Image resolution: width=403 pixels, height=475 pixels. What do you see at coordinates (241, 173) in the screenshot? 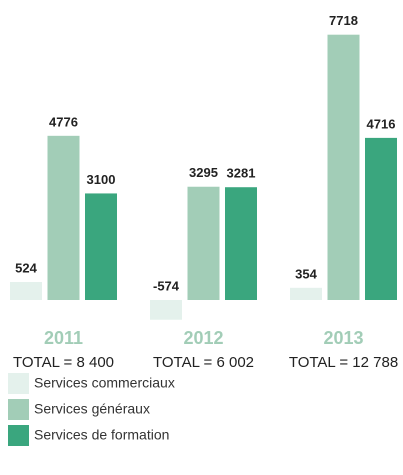
I see `value-label: 3281` at bounding box center [241, 173].